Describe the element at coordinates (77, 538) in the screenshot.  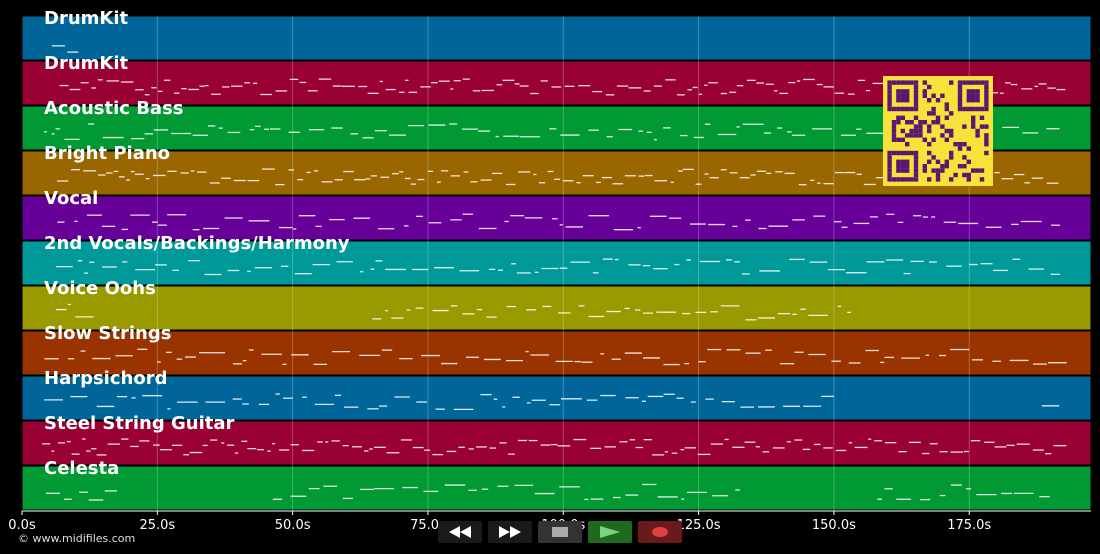
I see `copyright-text: © www.midifiles.com` at that location.